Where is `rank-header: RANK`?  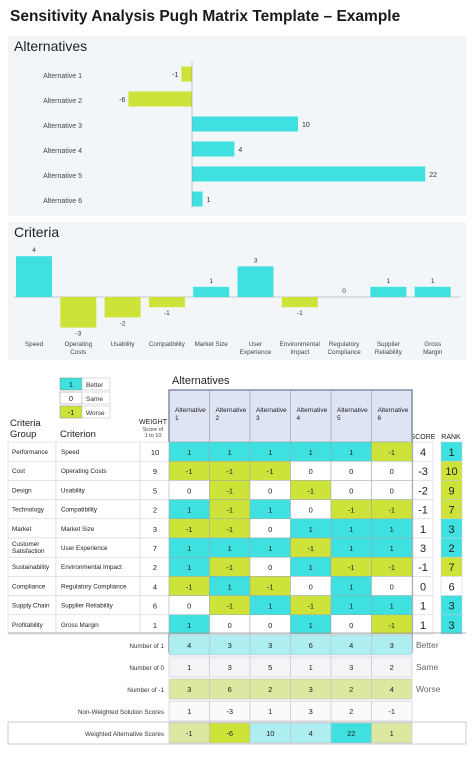
rank-header: RANK is located at coordinates (451, 437).